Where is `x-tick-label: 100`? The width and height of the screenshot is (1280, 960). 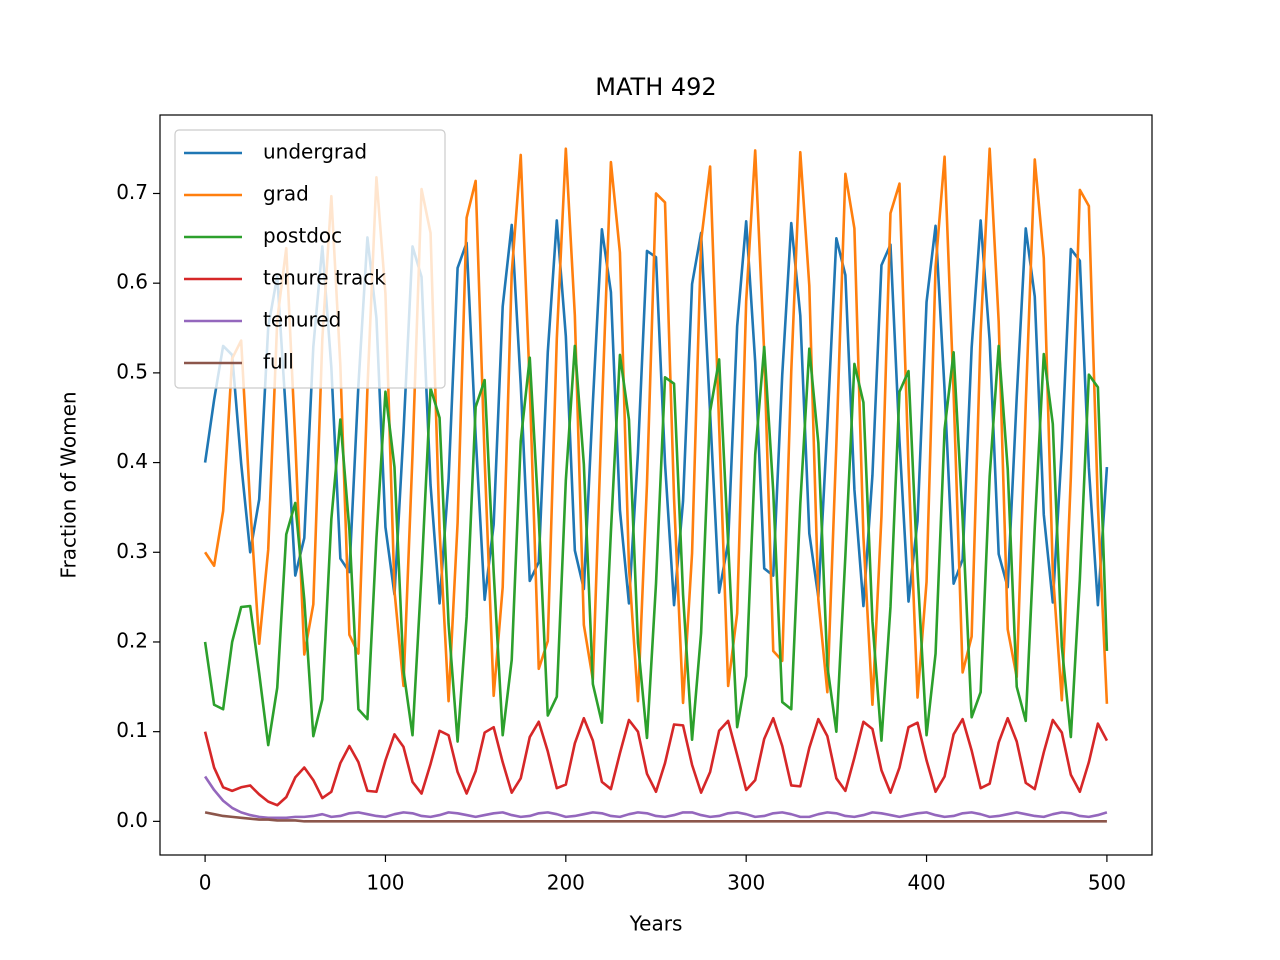
x-tick-label: 100 is located at coordinates (385, 883).